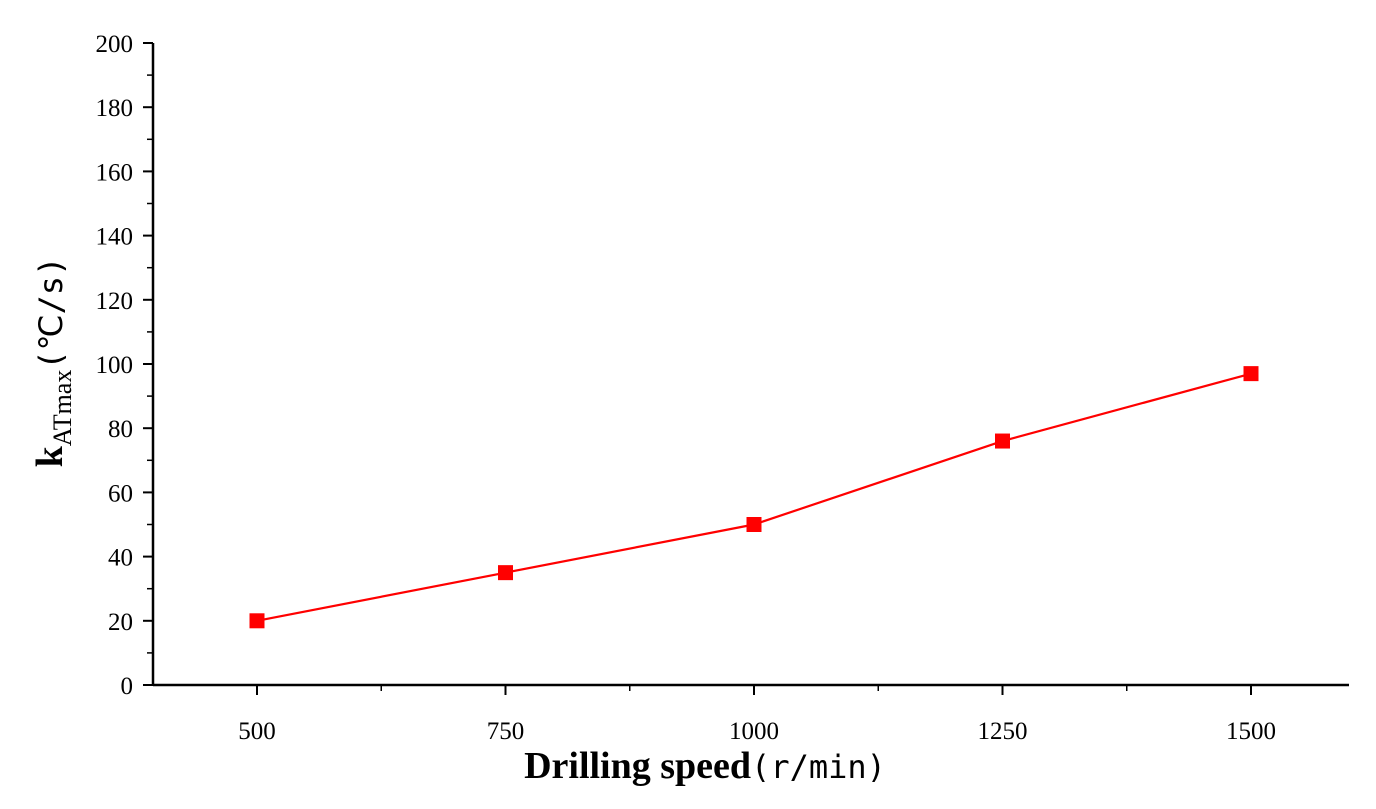 Image resolution: width=1376 pixels, height=809 pixels. Describe the element at coordinates (115, 365) in the screenshot. I see `y-tick-label: 100` at that location.